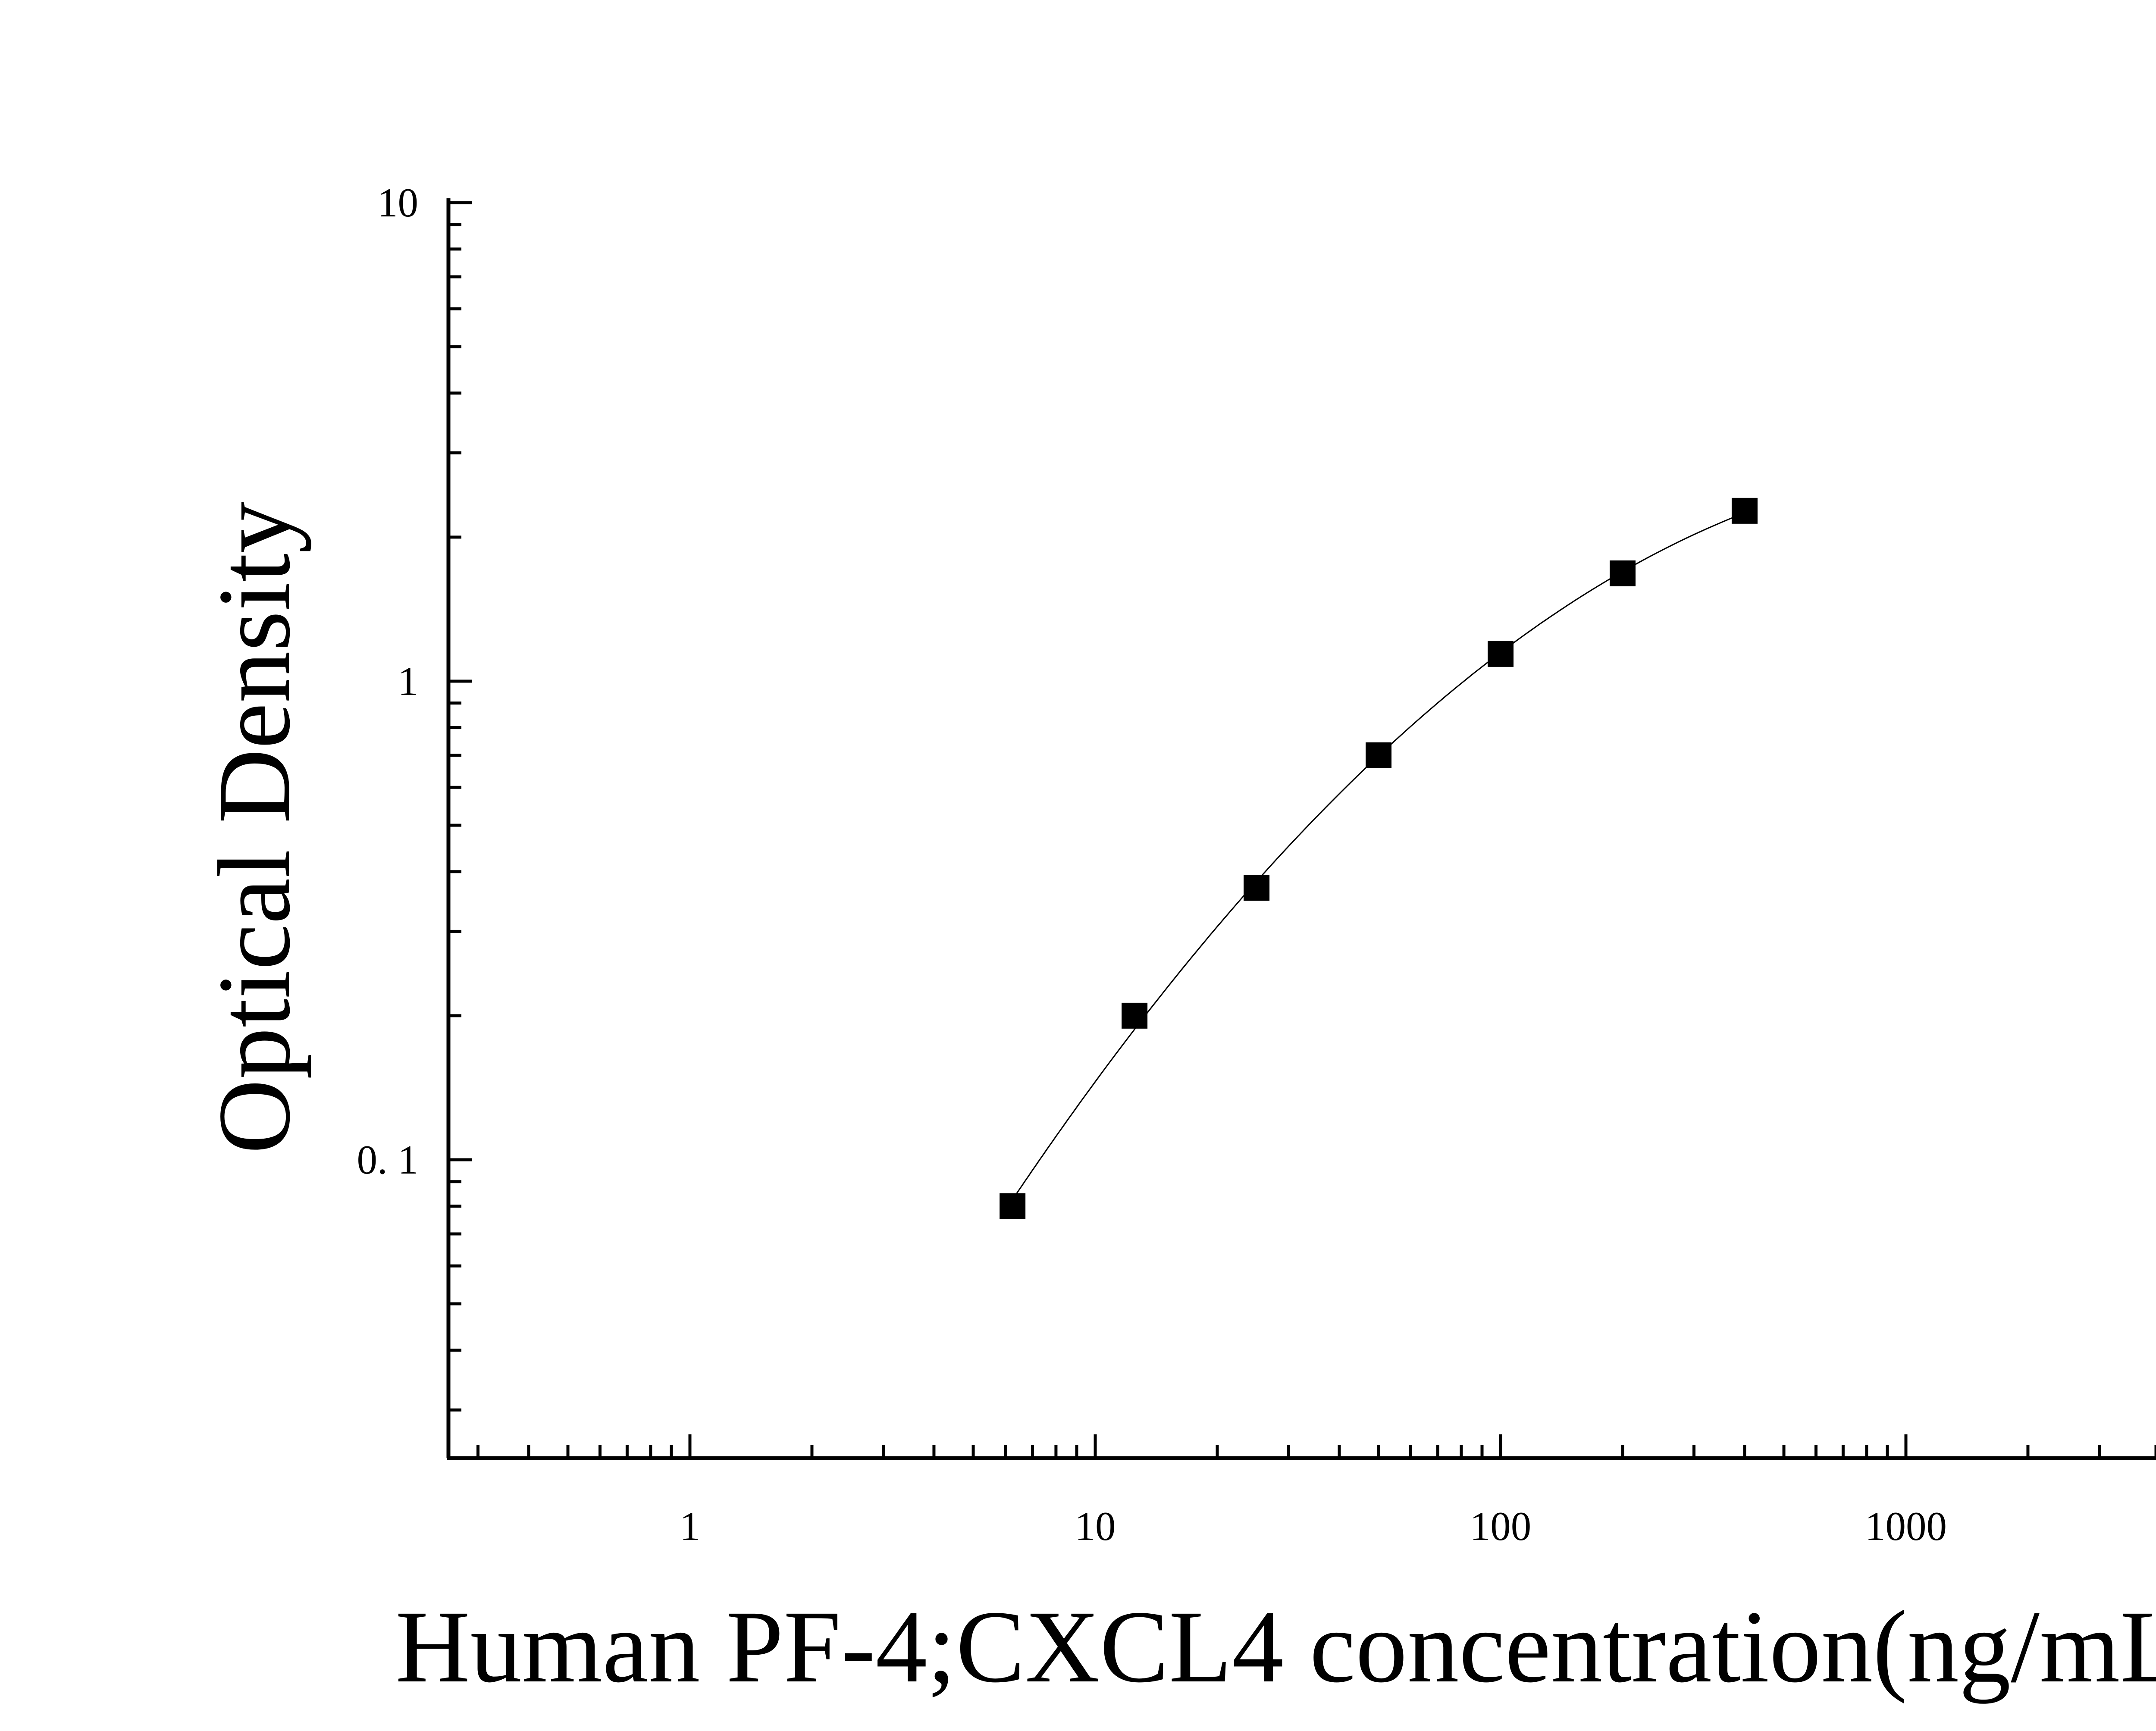  What do you see at coordinates (1313, 1526) in the screenshot?
I see `x-tick-labels: 1 10 100 1000` at bounding box center [1313, 1526].